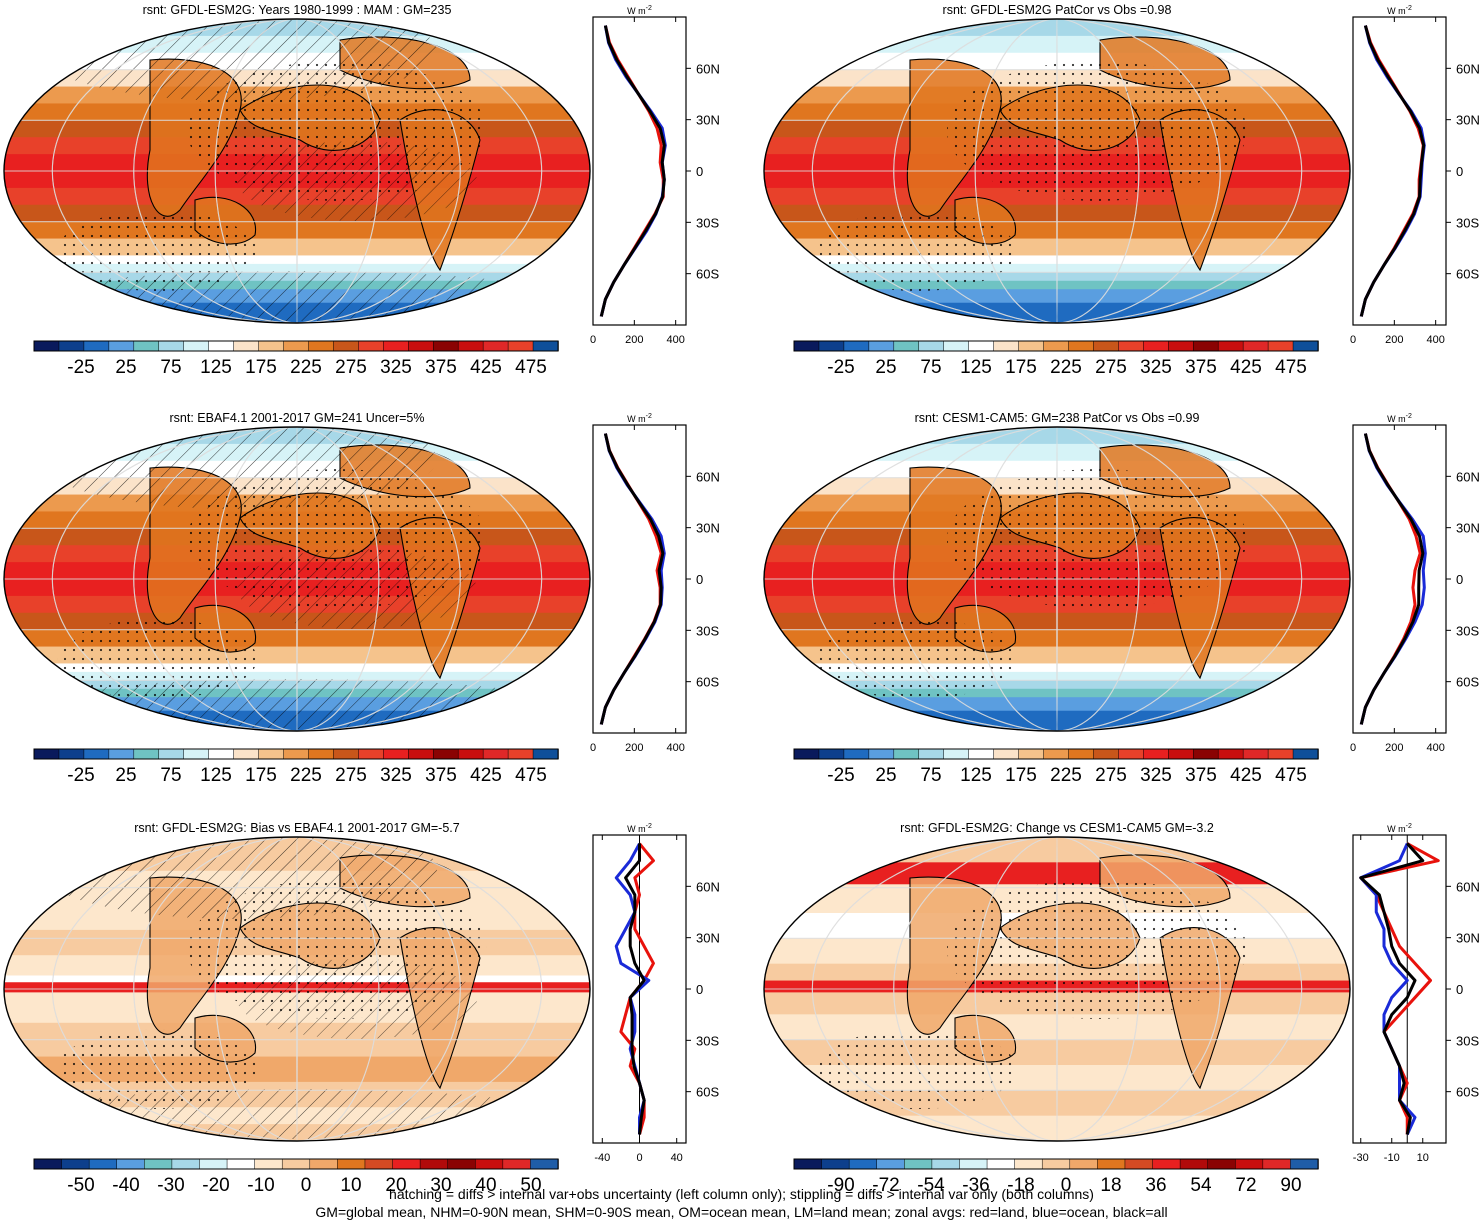 The height and width of the screenshot is (1221, 1483). What do you see at coordinates (930, 775) in the screenshot?
I see `colorbar-label: 75` at bounding box center [930, 775].